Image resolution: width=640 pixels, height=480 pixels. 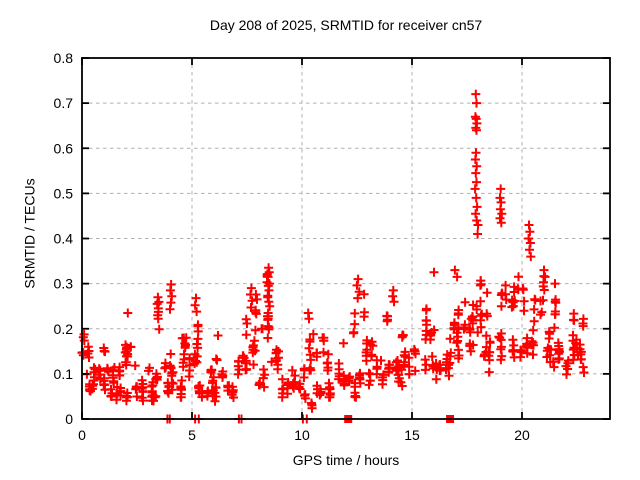 I want to click on y-tick-label: 0, so click(x=69, y=419).